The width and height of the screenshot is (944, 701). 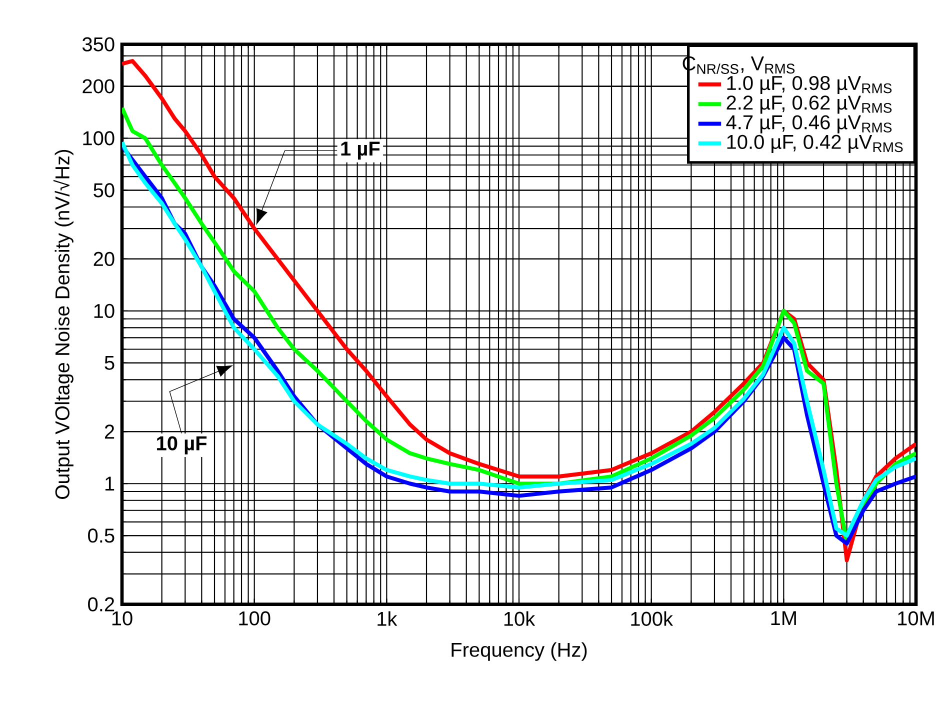 What do you see at coordinates (98, 138) in the screenshot?
I see `y-tick-label: 100` at bounding box center [98, 138].